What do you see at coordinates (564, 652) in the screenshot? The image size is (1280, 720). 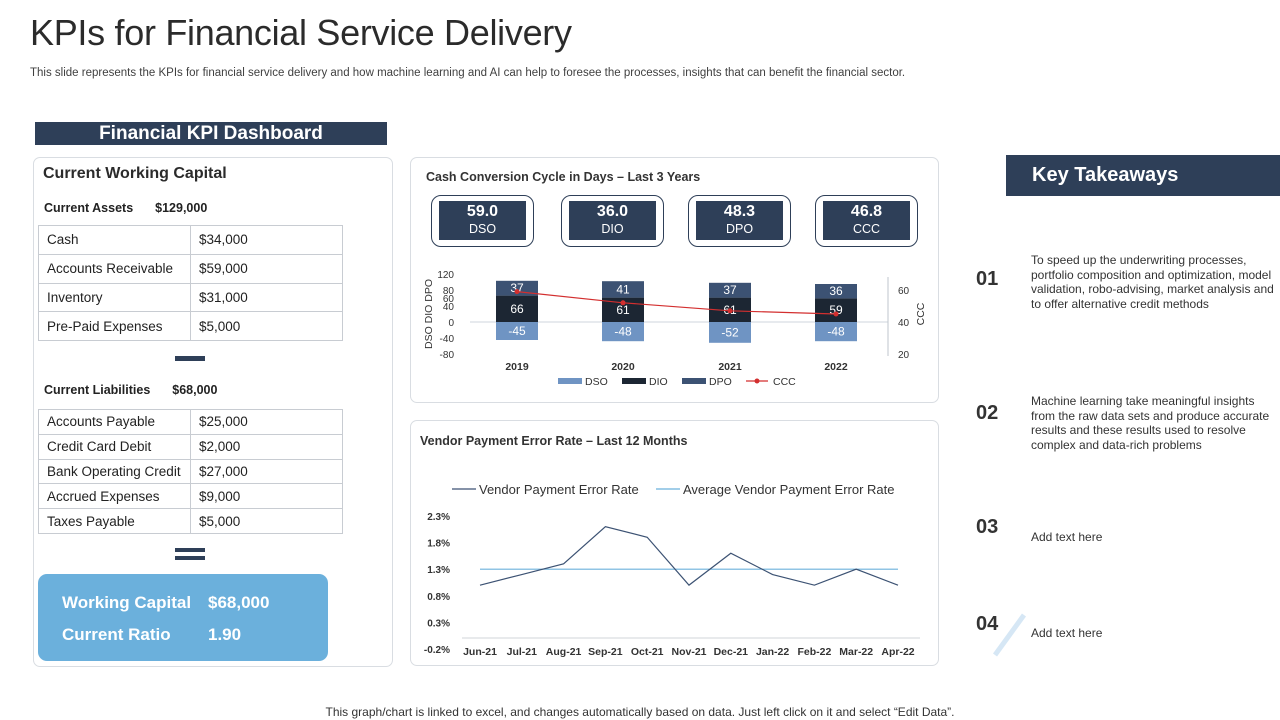 I see `x-tick-label: Aug-21` at bounding box center [564, 652].